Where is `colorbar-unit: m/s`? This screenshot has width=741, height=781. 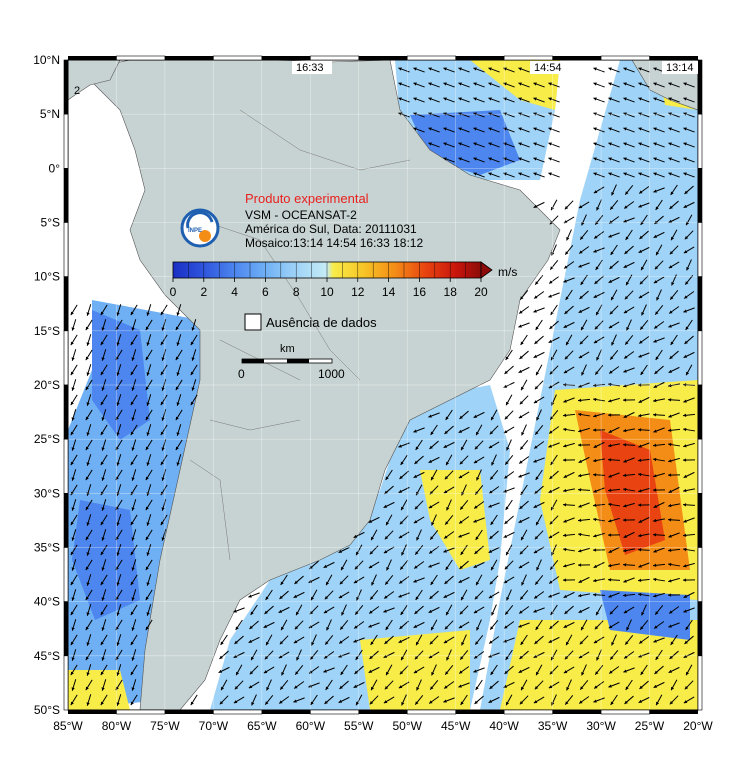
colorbar-unit: m/s is located at coordinates (507, 272).